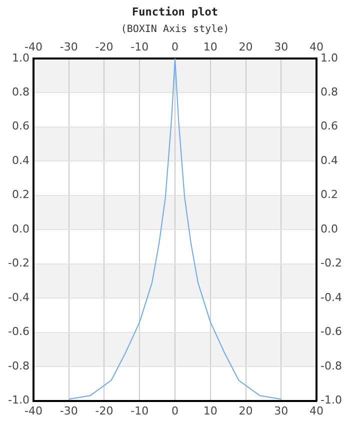  Describe the element at coordinates (175, 11) in the screenshot. I see `chart-title: Function plot` at that location.